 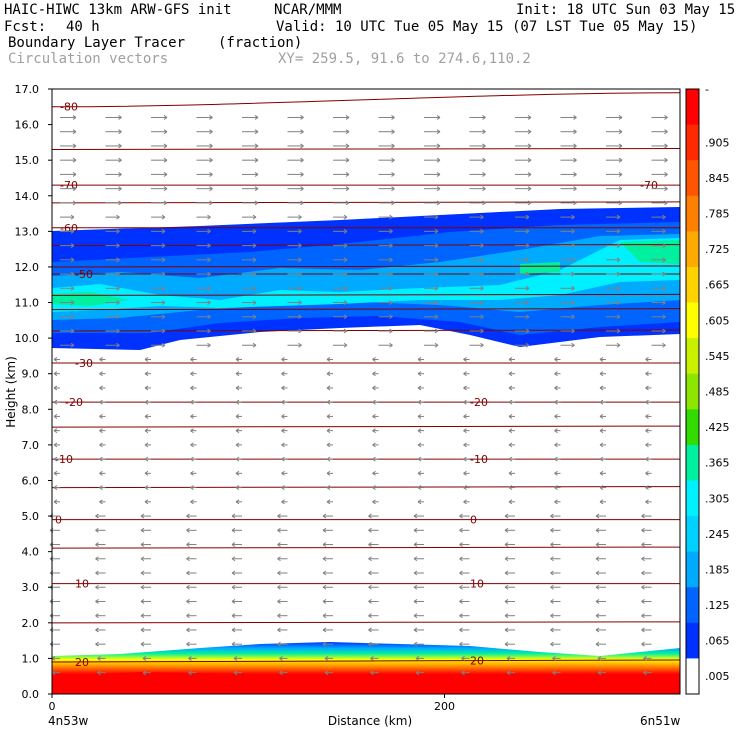 I want to click on colorbar-label: .305, so click(x=717, y=498).